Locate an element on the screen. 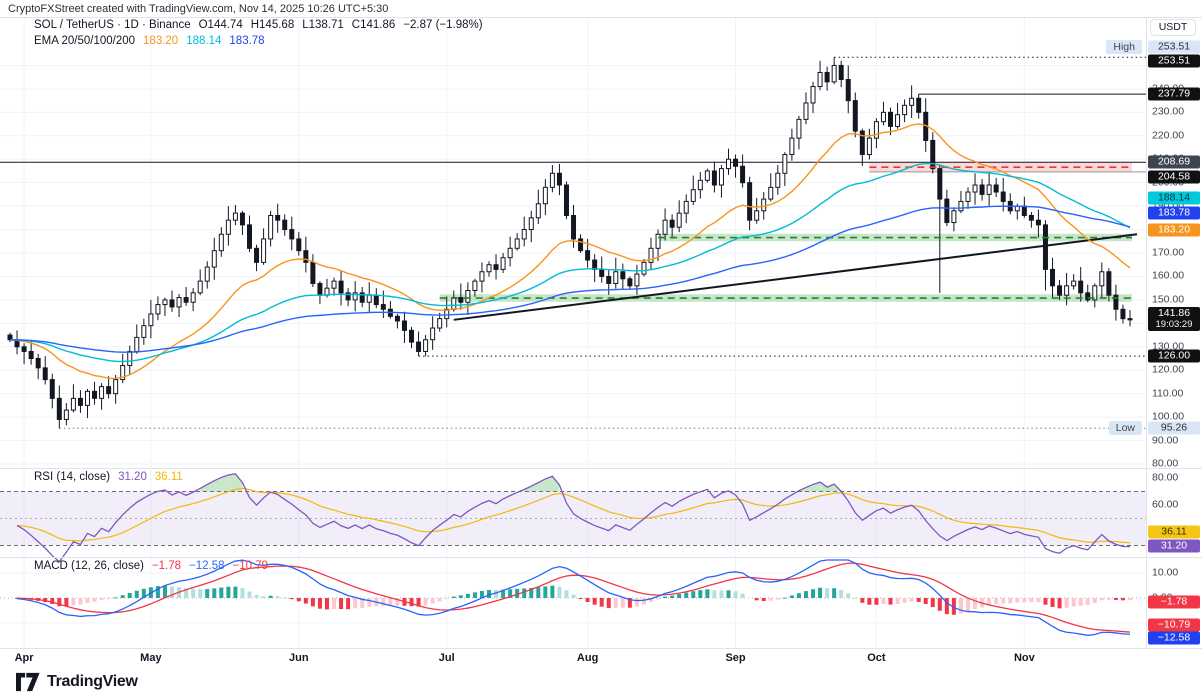 This screenshot has width=1202, height=699. indicator-value: −1.78 is located at coordinates (166, 566).